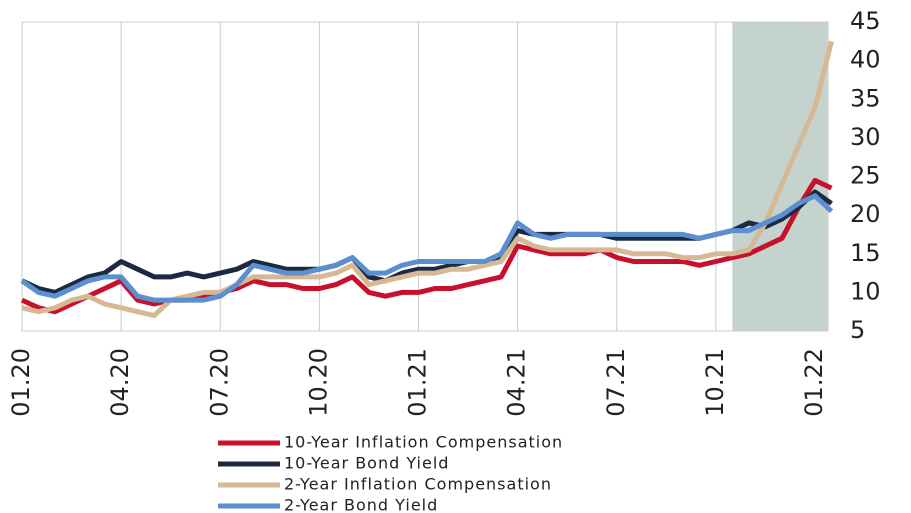 This screenshot has width=911, height=513. Describe the element at coordinates (219, 382) in the screenshot. I see `x-tick-label: 07.20` at that location.